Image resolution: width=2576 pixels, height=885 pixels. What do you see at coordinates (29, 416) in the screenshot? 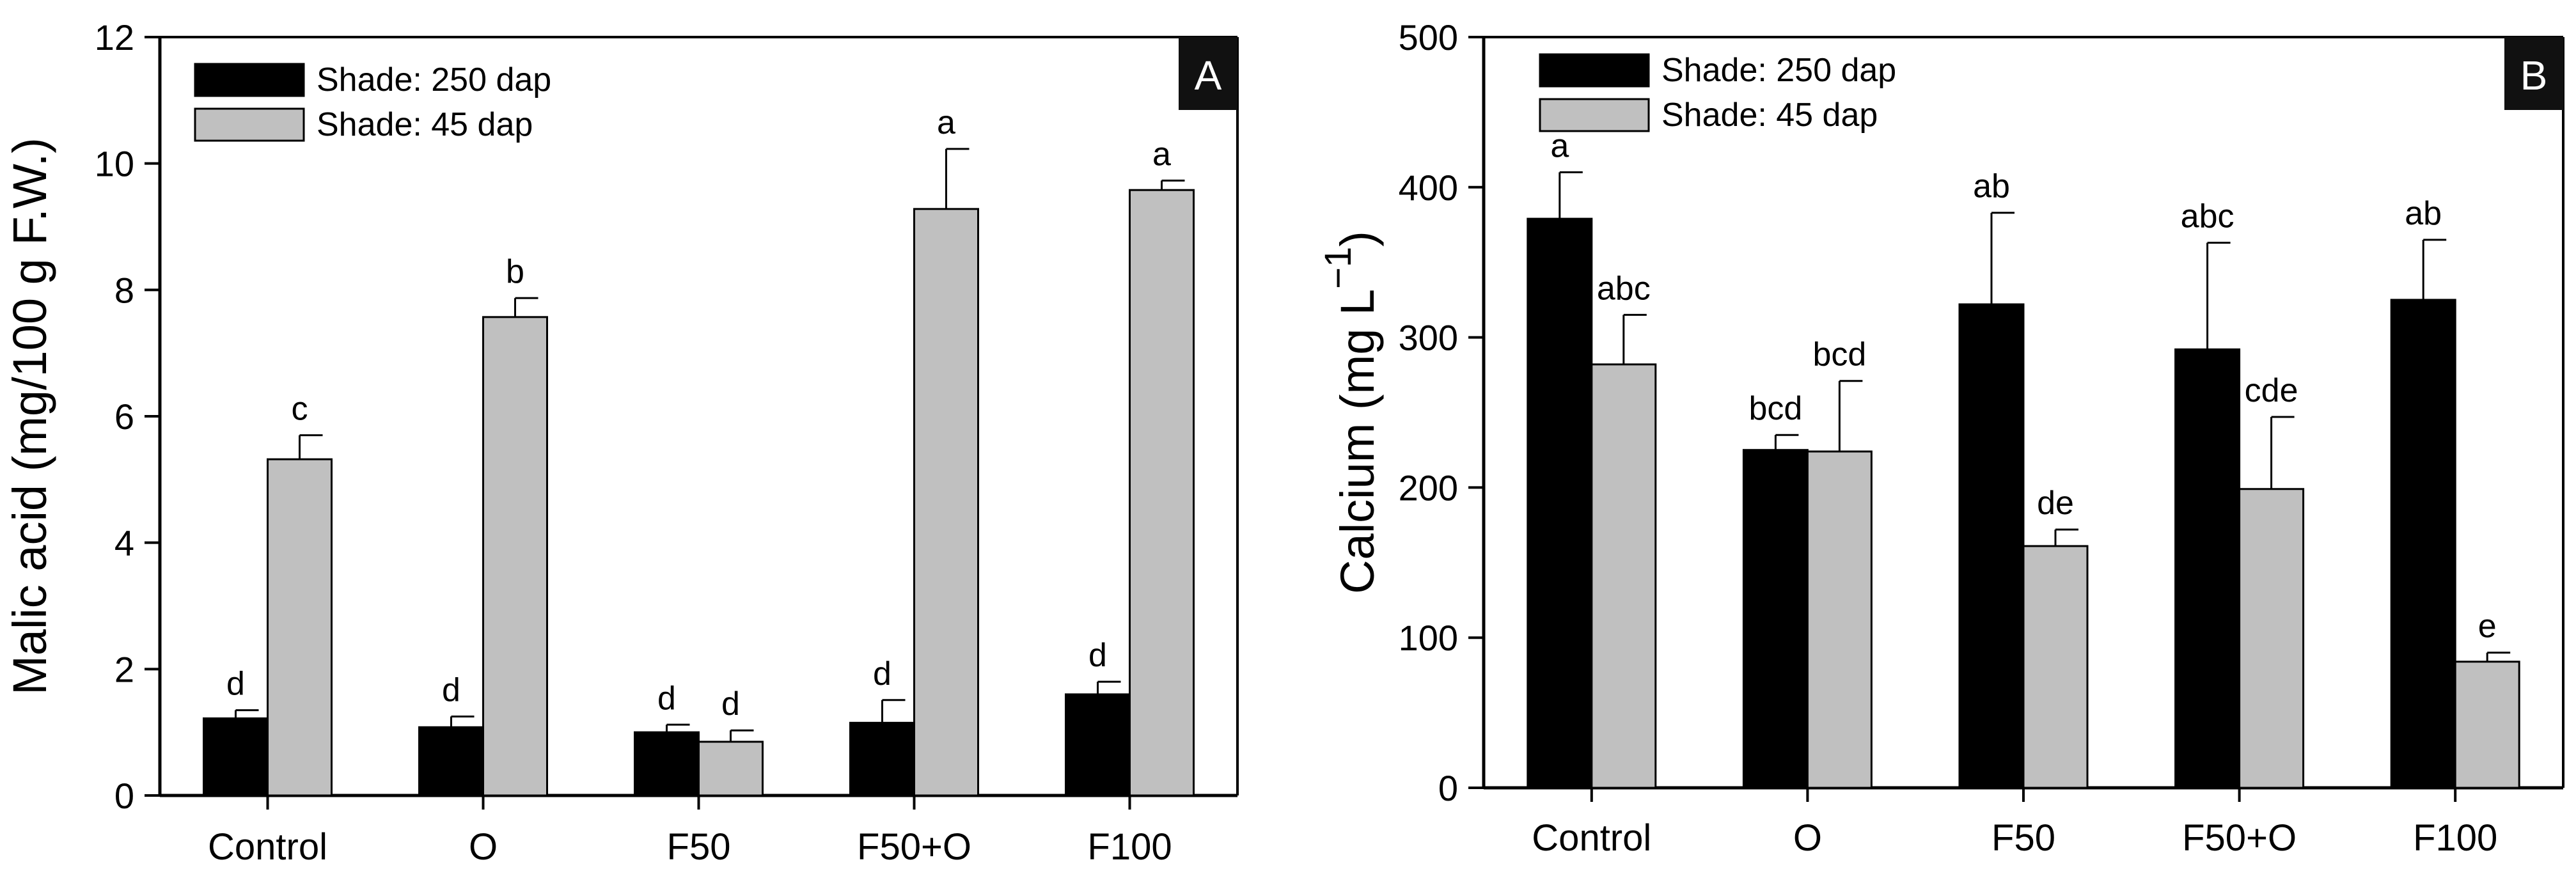
I see `y-axis-title: Malic acid (mg/100 g F.W.)` at bounding box center [29, 416].